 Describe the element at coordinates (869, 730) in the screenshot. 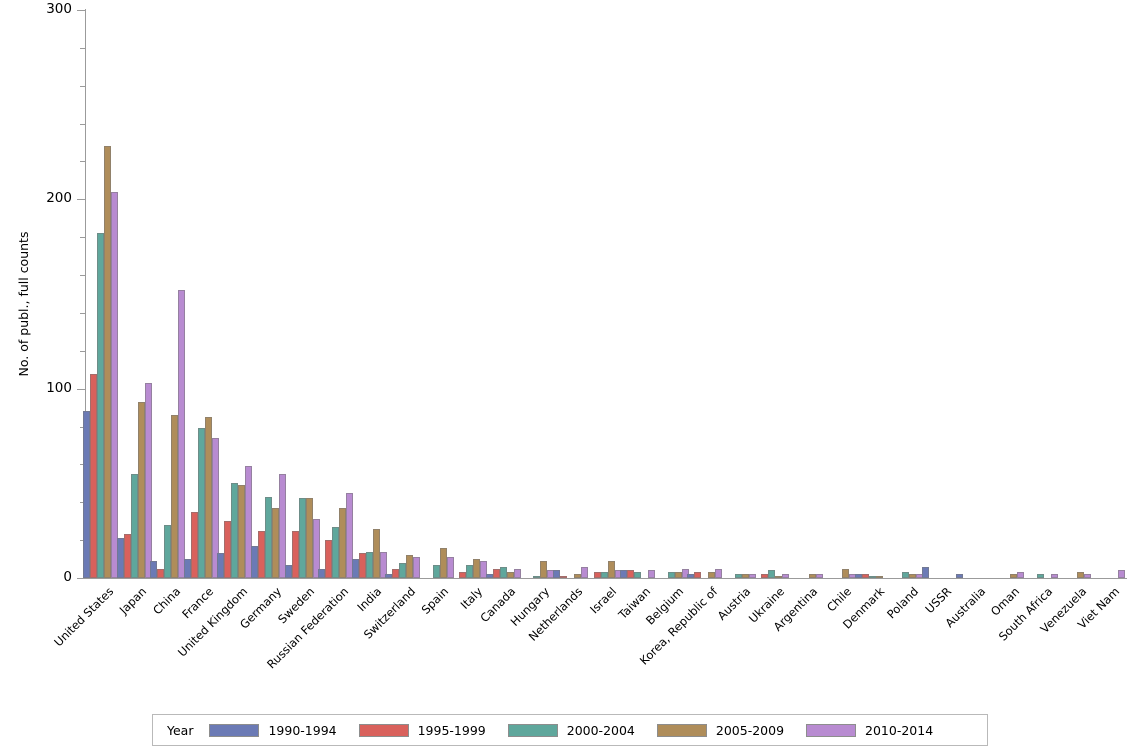

I see `legend-entry: 2010-2014` at that location.